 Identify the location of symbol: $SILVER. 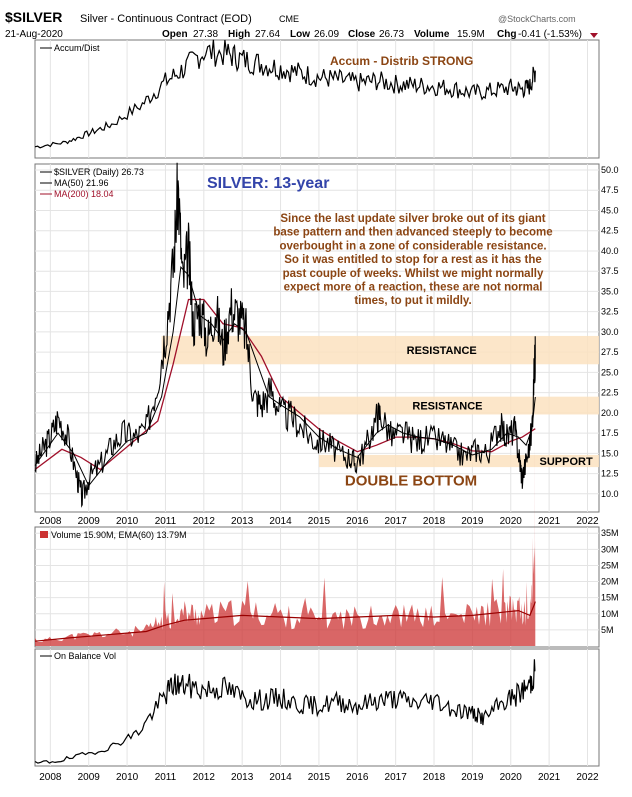
(33, 17).